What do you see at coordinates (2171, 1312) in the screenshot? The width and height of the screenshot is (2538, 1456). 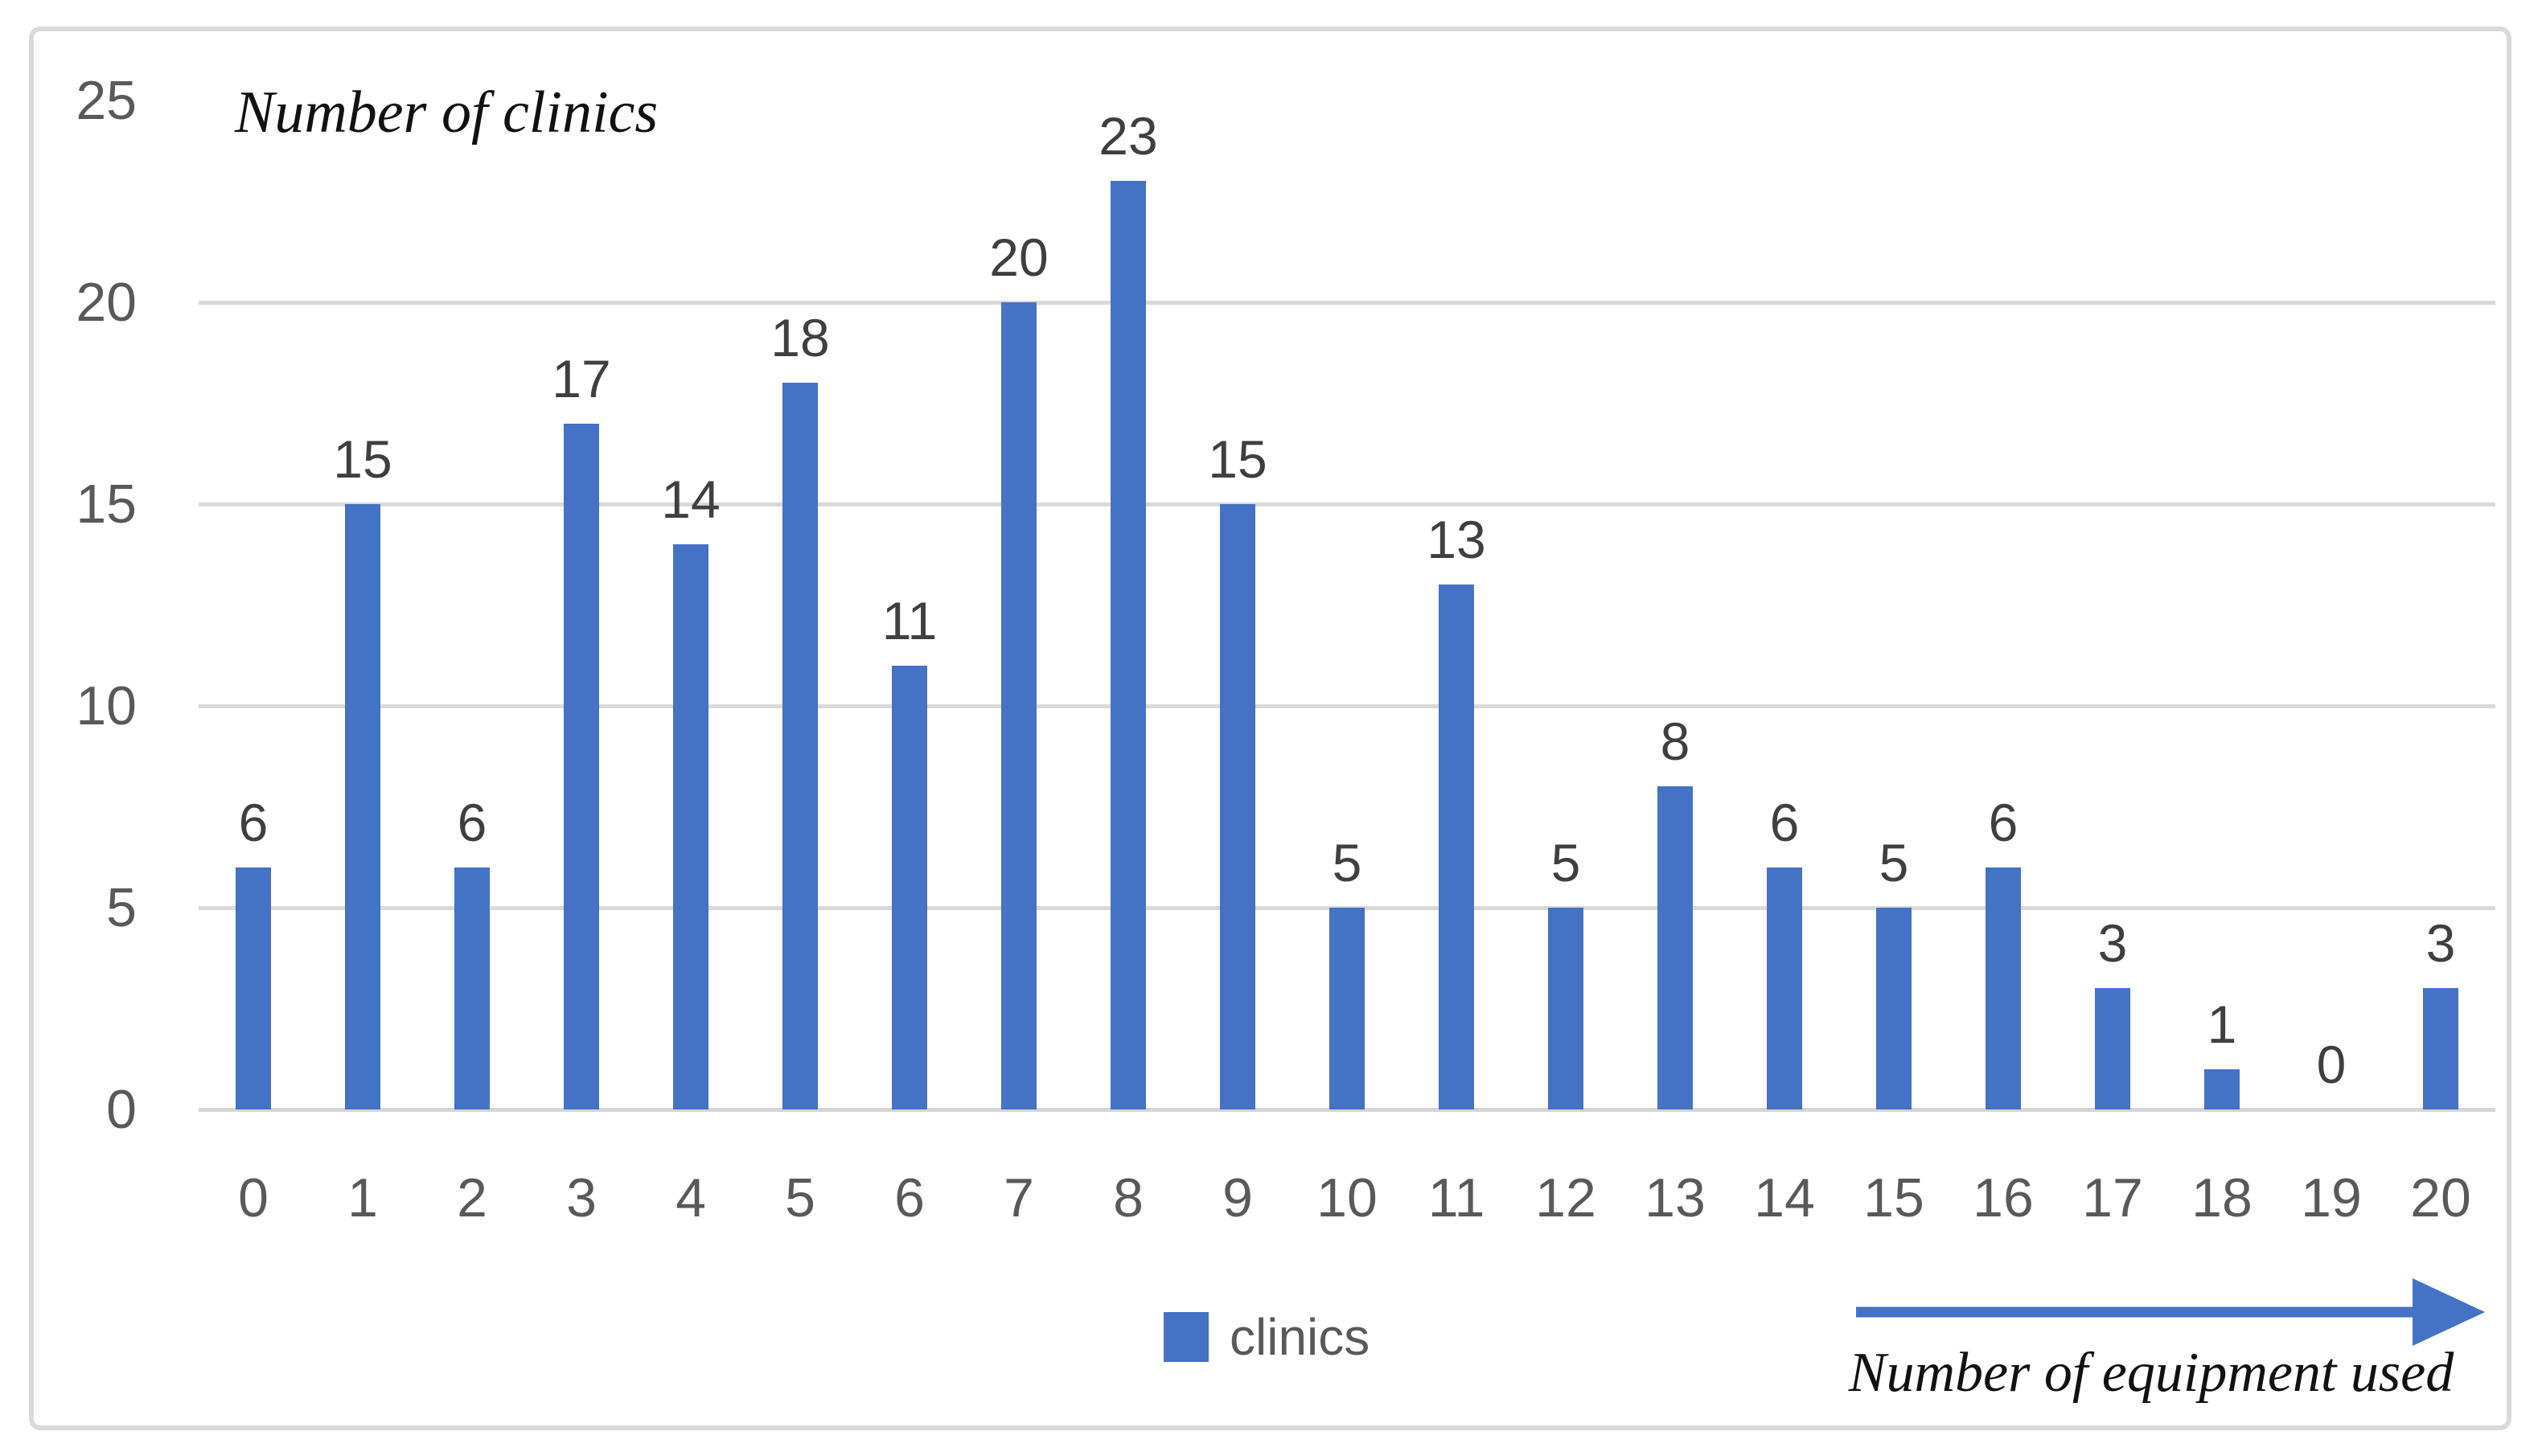 I see `x-axis-direction-arrow-icon` at bounding box center [2171, 1312].